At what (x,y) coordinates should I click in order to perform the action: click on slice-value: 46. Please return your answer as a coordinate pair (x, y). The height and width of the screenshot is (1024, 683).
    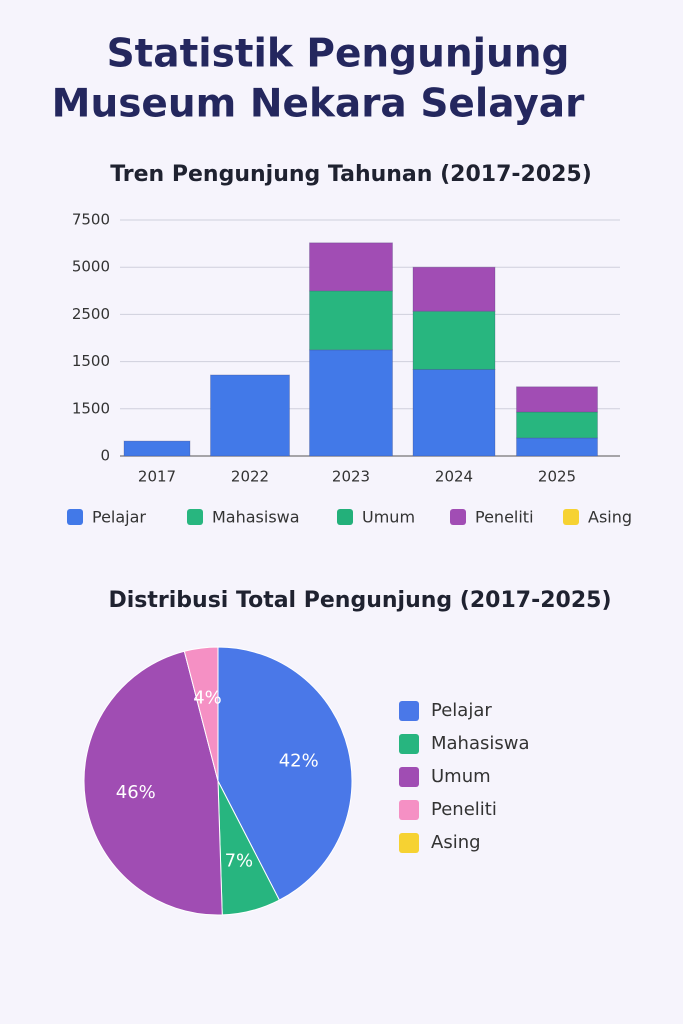
    Looking at the image, I should click on (127, 792).